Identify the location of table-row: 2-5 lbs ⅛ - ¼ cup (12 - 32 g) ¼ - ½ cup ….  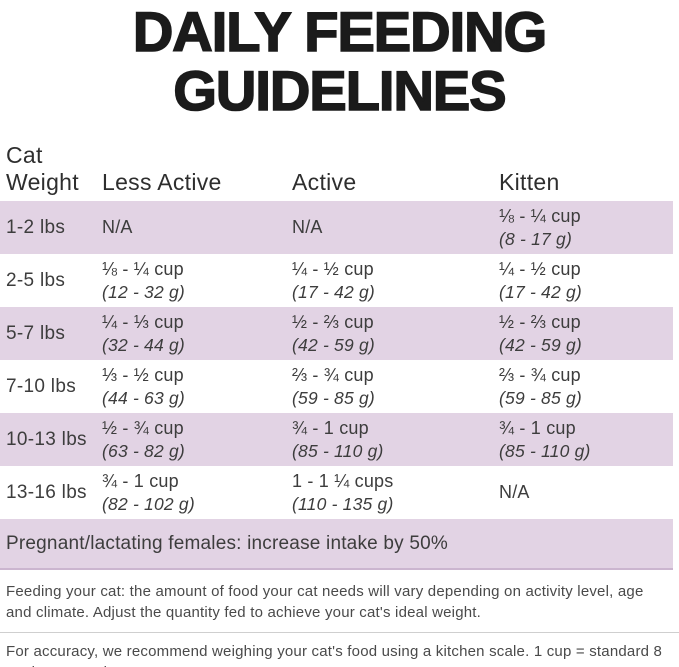
(336, 280).